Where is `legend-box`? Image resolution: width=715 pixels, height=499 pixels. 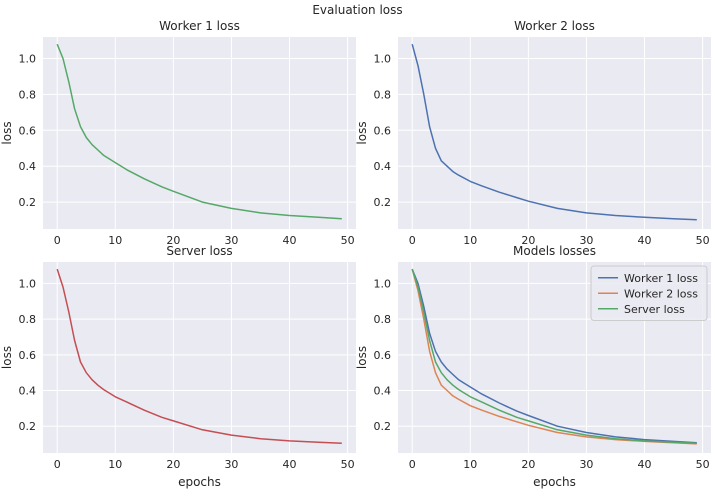 legend-box is located at coordinates (649, 293).